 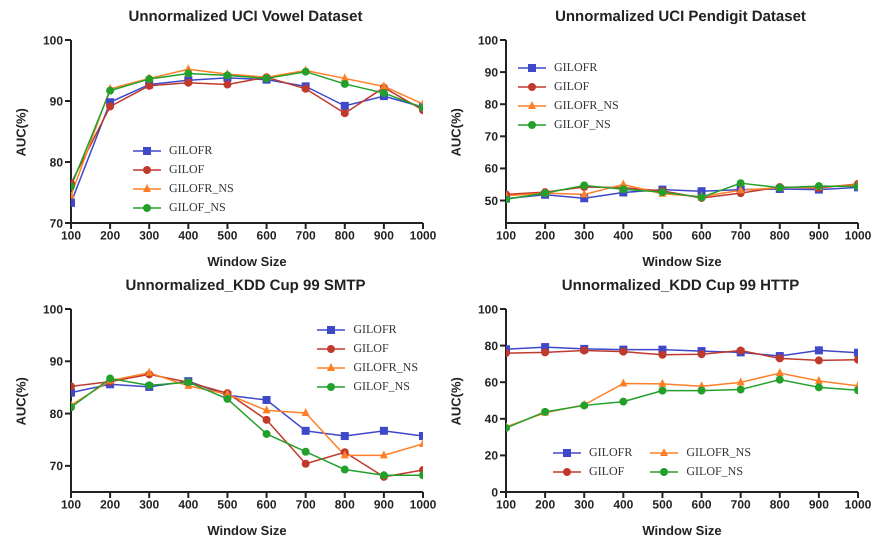 What do you see at coordinates (491, 419) in the screenshot?
I see `y-tick-label: 40` at bounding box center [491, 419].